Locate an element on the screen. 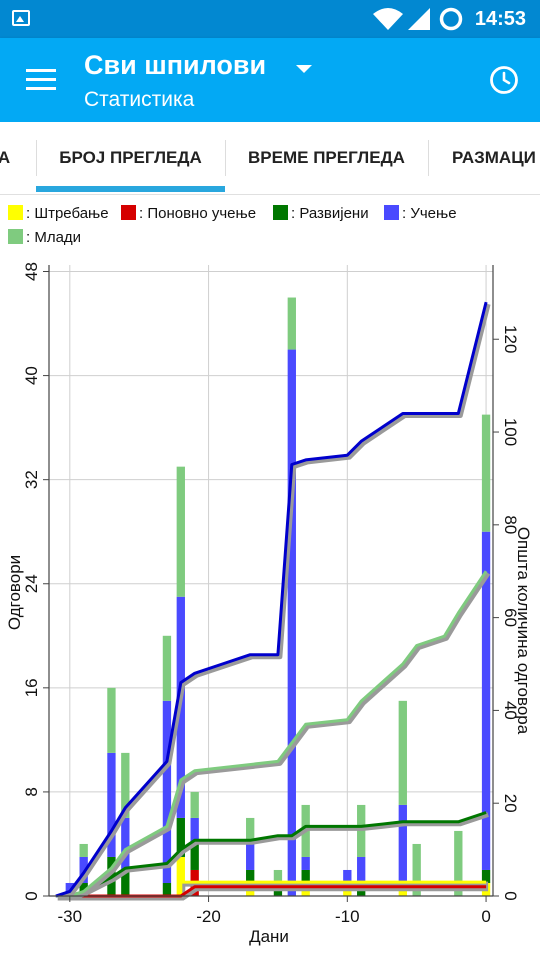 This screenshot has height=960, width=540. legend-item-relearning: : Поновно учење is located at coordinates (188, 214).